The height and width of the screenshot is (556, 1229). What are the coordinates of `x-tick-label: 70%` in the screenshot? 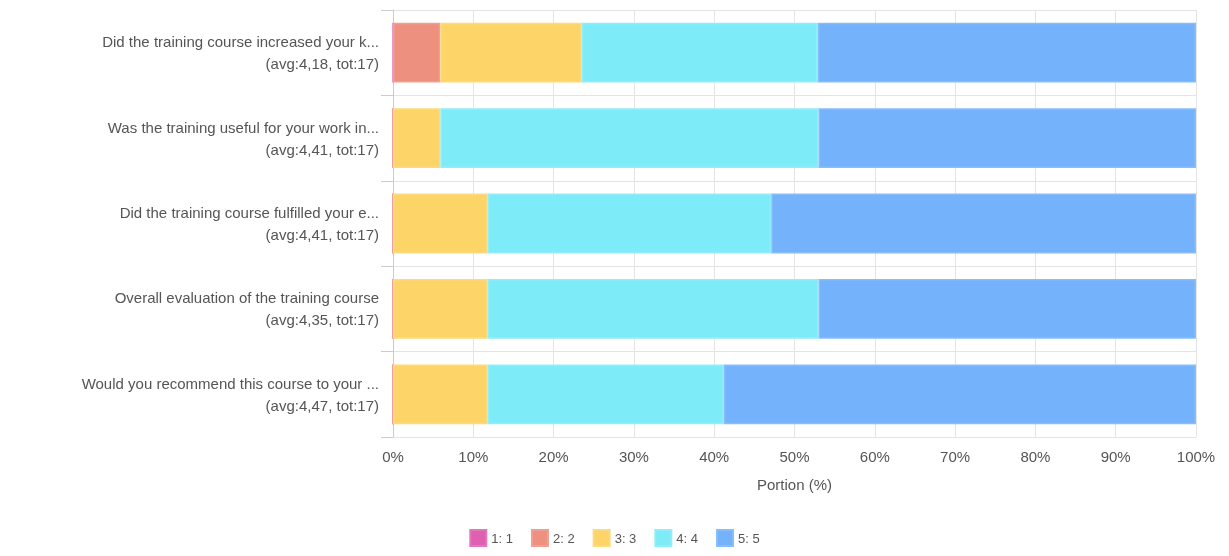 It's located at (955, 456).